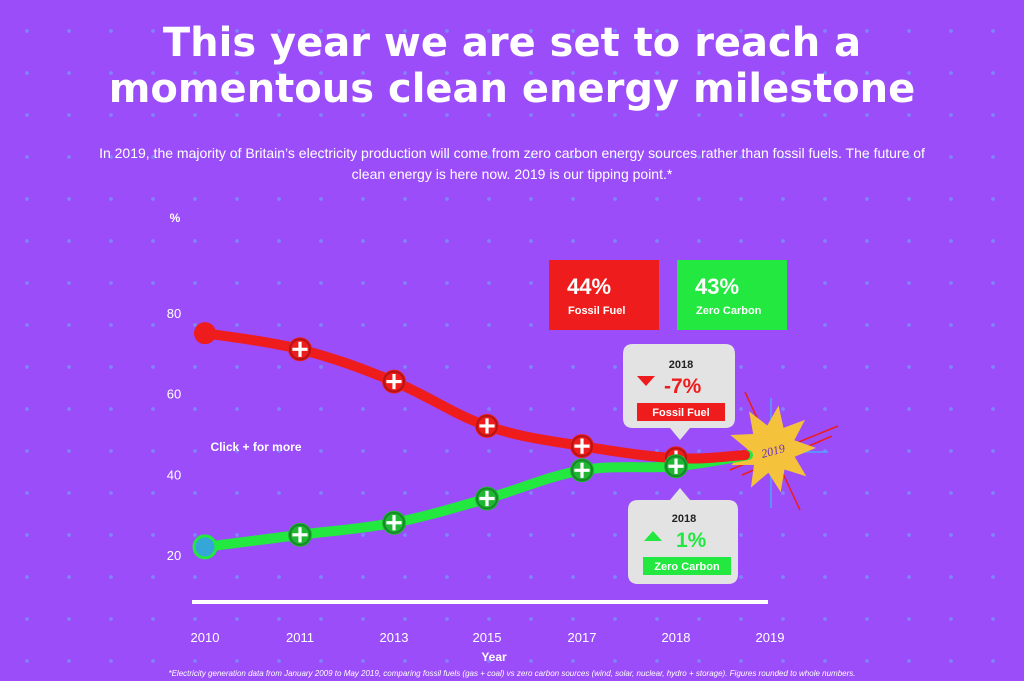 This screenshot has width=1024, height=681. I want to click on summary-box-zero-bg, so click(732, 295).